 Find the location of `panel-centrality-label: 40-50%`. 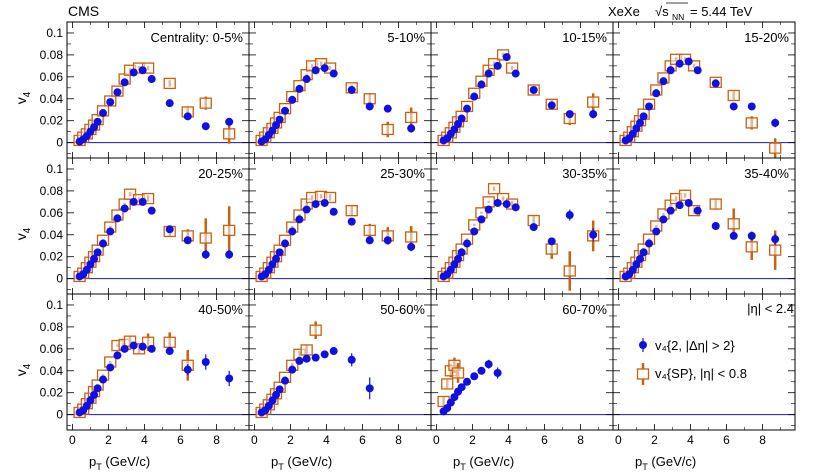

panel-centrality-label: 40-50% is located at coordinates (220, 309).